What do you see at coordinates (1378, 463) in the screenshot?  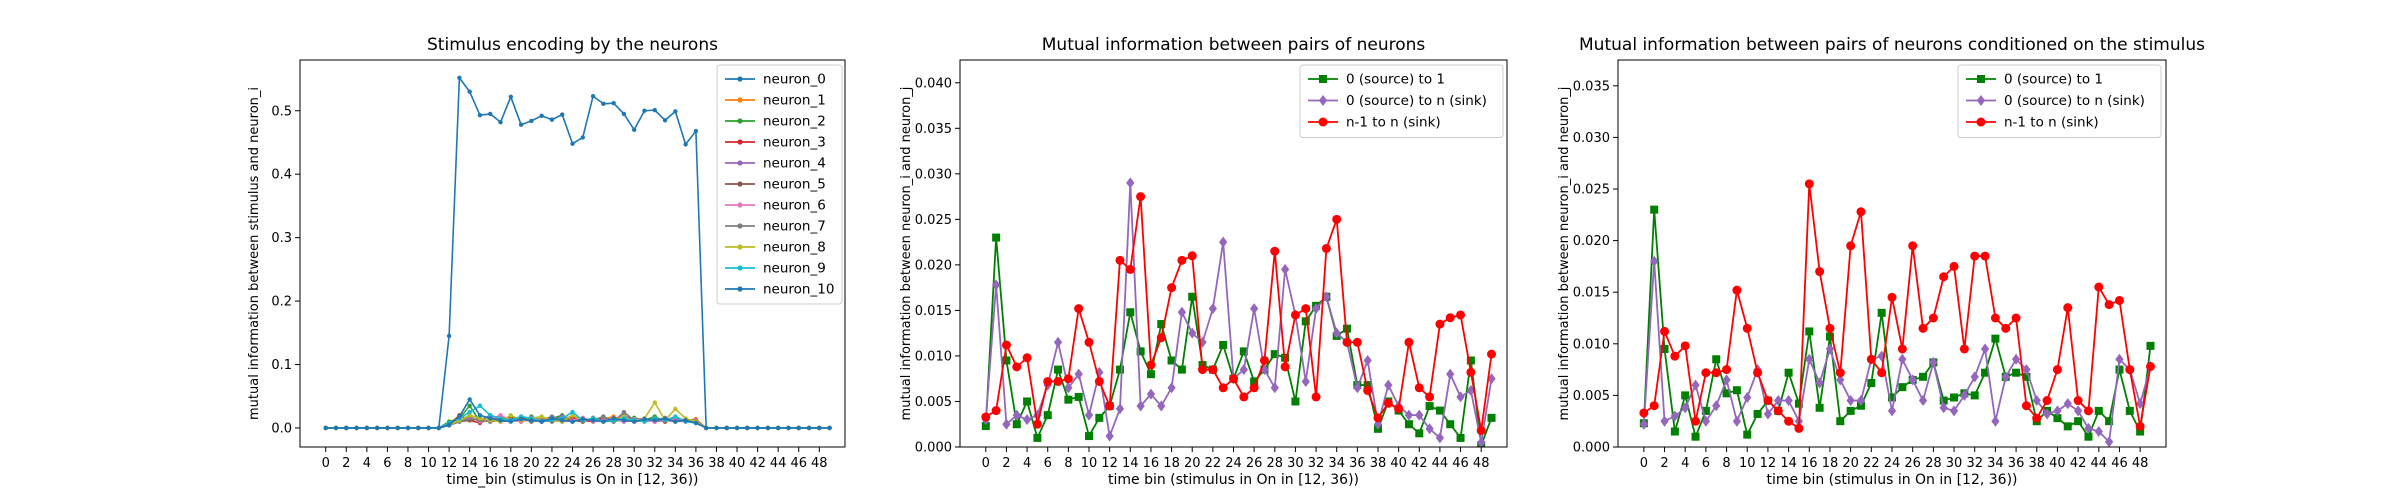 I see `x-tick-label: 38` at bounding box center [1378, 463].